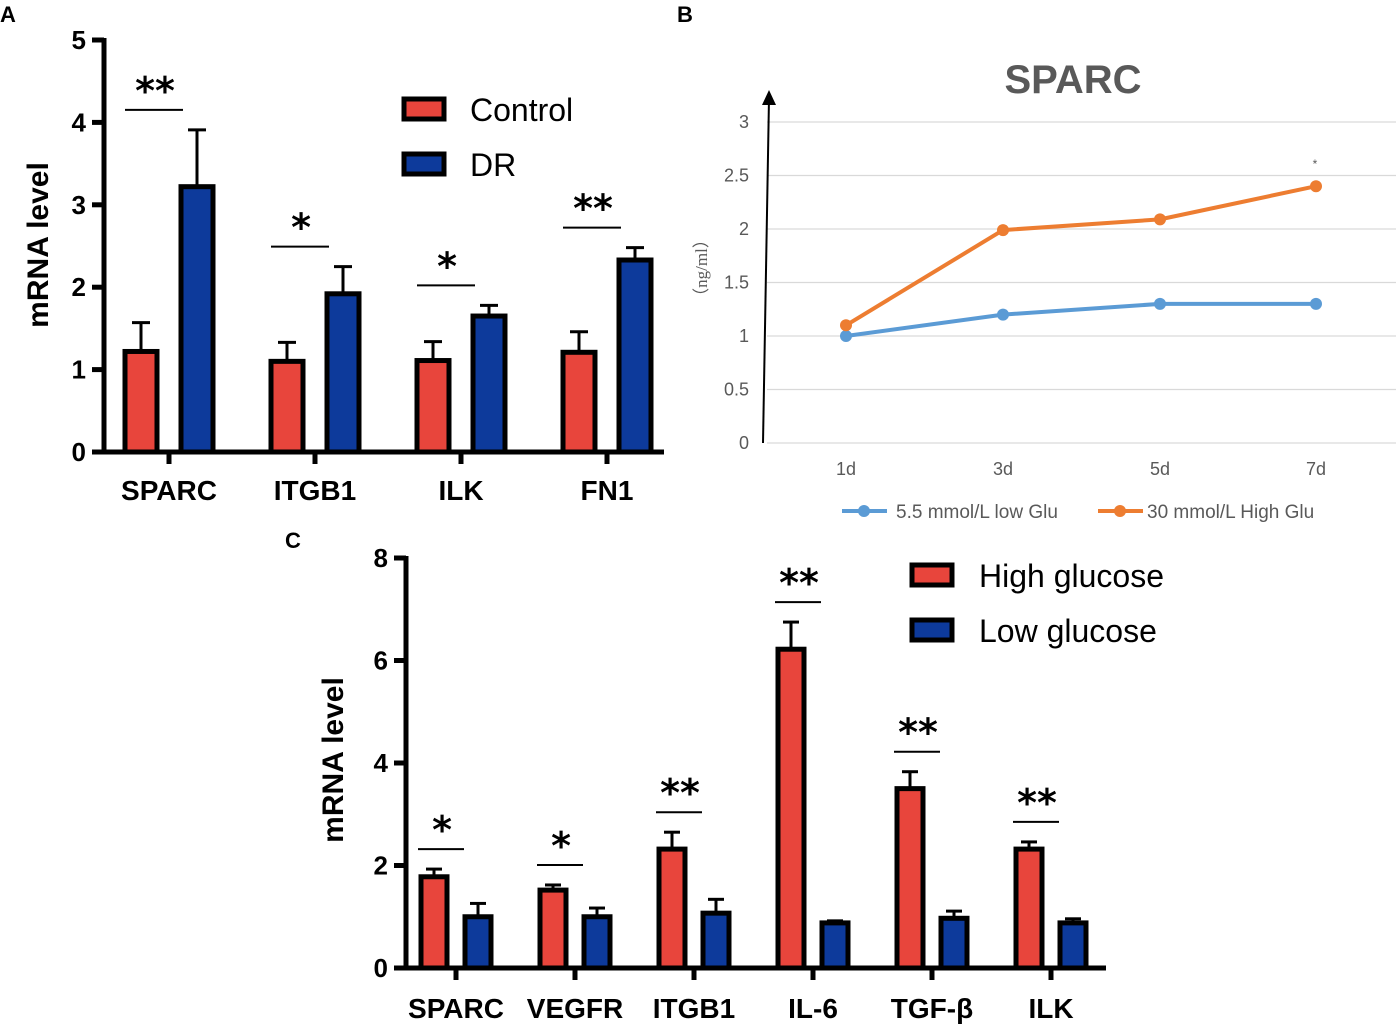  I want to click on bar-sparc-low-glucose, so click(478, 942).